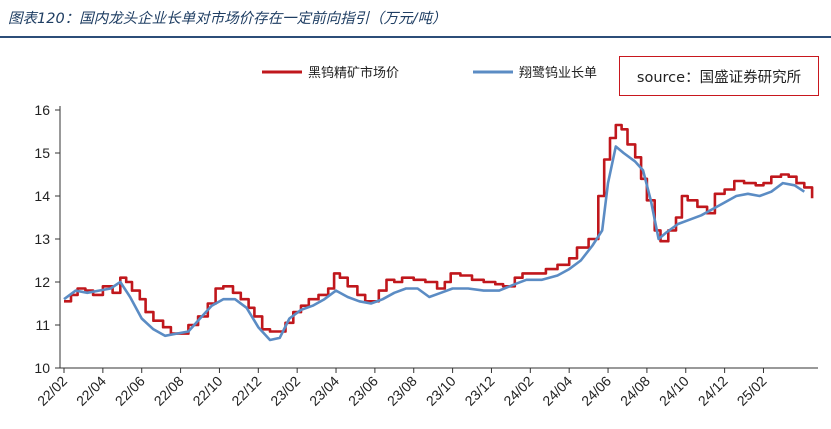 The image size is (831, 429). I want to click on y-tick-label: 16, so click(42, 110).